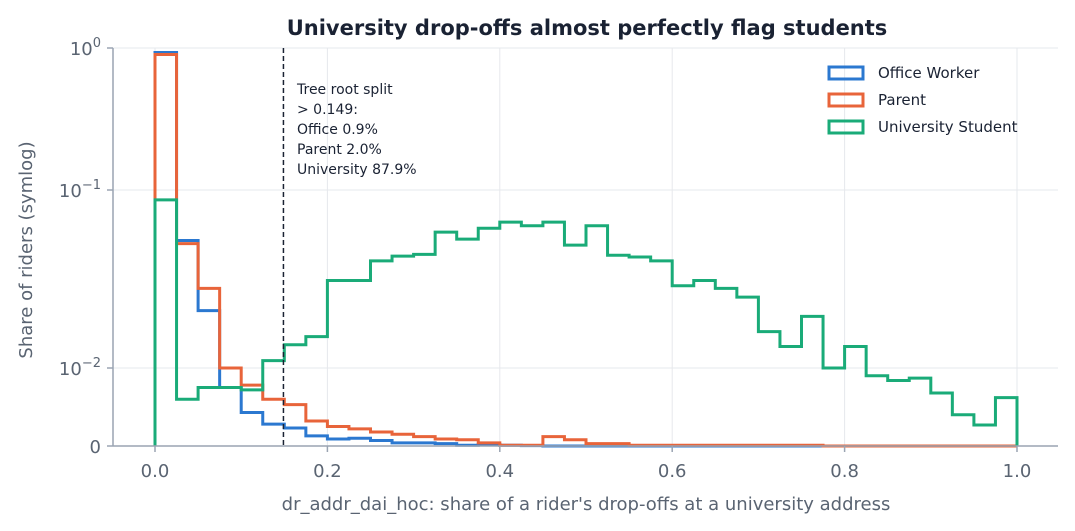 The image size is (1075, 531). Describe the element at coordinates (672, 471) in the screenshot. I see `x-tick-label: 0.6` at that location.